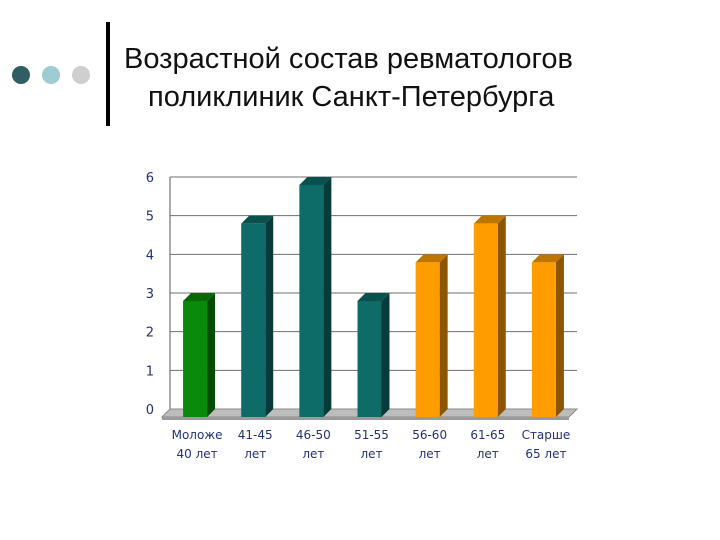 This screenshot has width=720, height=540. What do you see at coordinates (150, 217) in the screenshot?
I see `y-tick-label: 5` at bounding box center [150, 217].